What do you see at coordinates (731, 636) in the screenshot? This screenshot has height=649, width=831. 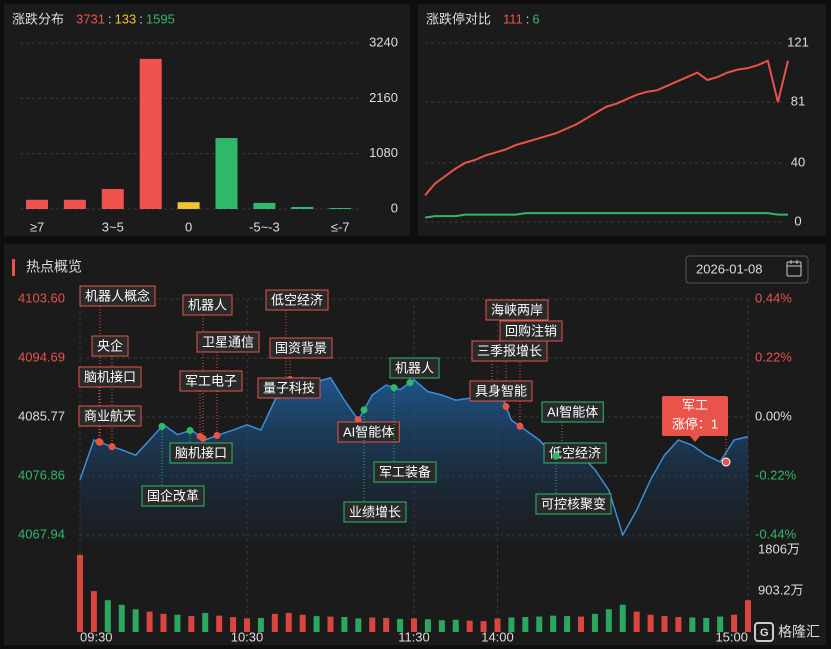 I see `x-tick-label: 15:00` at bounding box center [731, 636].